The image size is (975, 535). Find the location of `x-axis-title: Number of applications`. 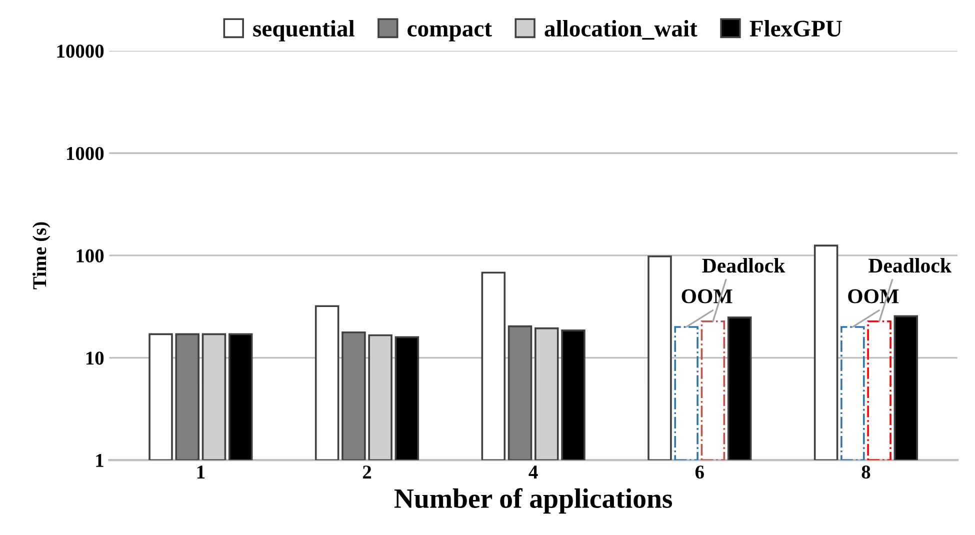

x-axis-title: Number of applications is located at coordinates (533, 501).